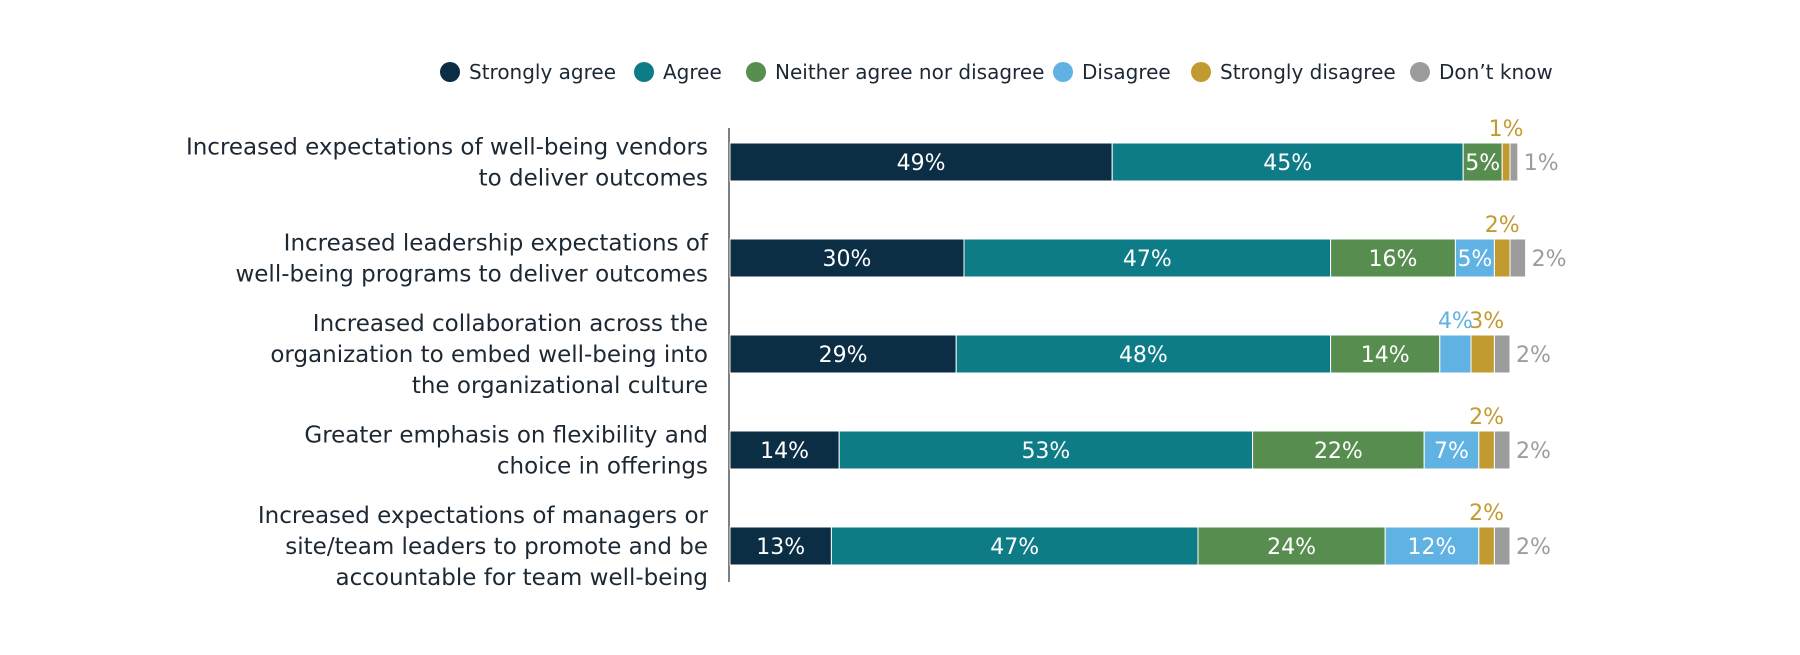 The width and height of the screenshot is (1800, 655). I want to click on category-label: to deliver outcomes, so click(593, 179).